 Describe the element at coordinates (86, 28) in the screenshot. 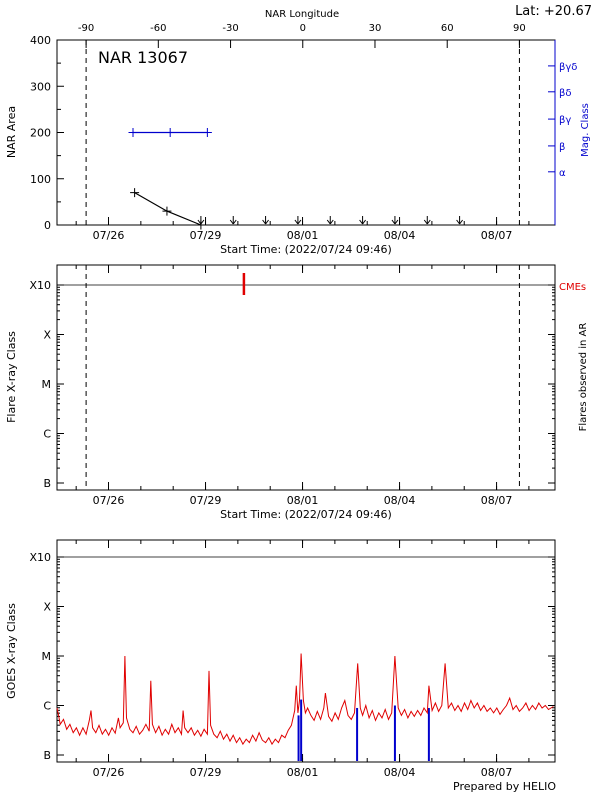

I see `longitude-tick-label: -90` at that location.